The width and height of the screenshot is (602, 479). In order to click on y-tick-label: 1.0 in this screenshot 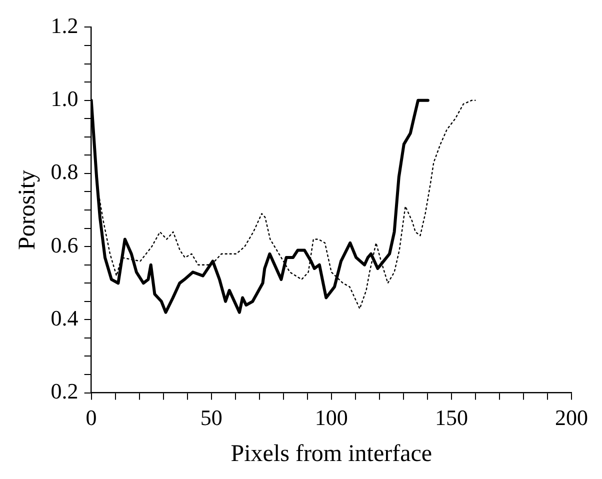, I will do `click(64, 99)`.